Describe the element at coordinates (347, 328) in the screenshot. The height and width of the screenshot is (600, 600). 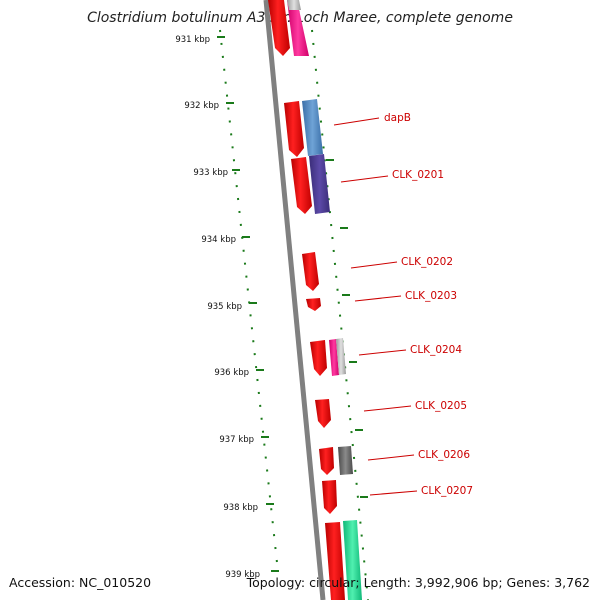
I see `right-ticks` at that location.